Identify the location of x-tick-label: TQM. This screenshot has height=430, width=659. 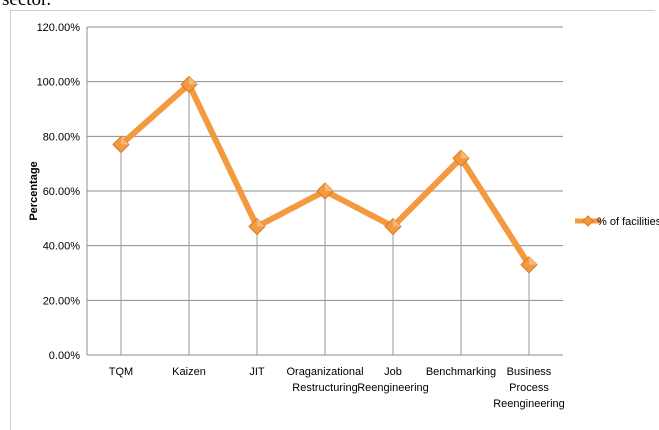
(121, 372).